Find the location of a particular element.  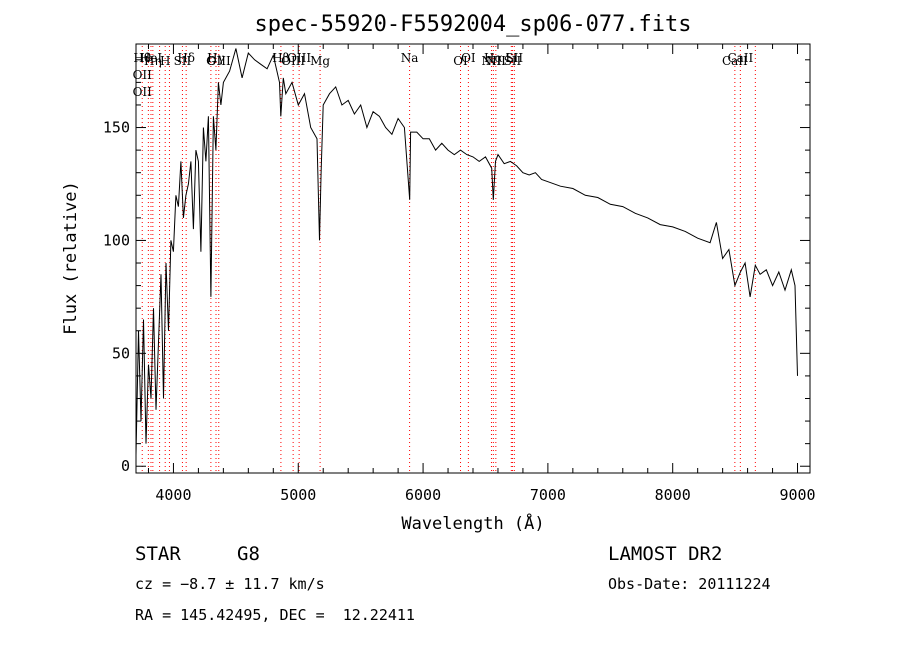

x-tick-label: 7000 is located at coordinates (548, 495).